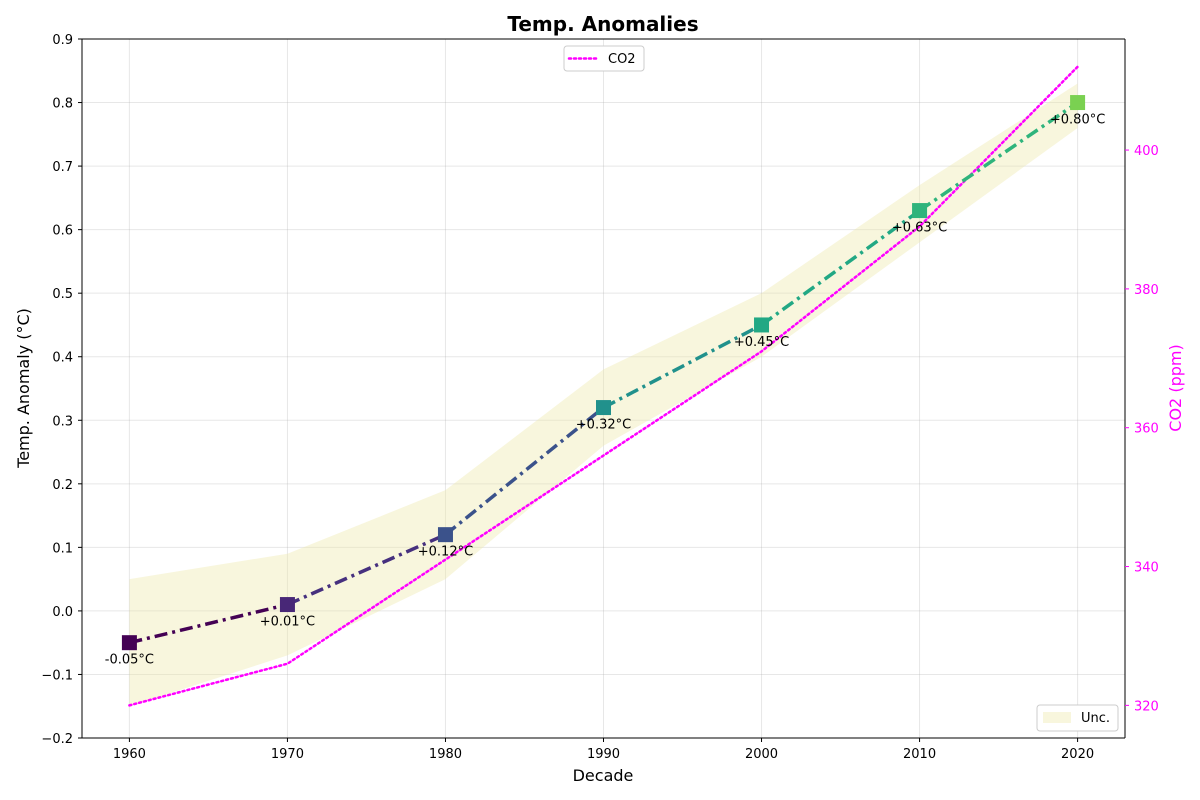 The width and height of the screenshot is (1200, 800). Describe the element at coordinates (62, 104) in the screenshot. I see `y-tick-label: 0.8` at that location.